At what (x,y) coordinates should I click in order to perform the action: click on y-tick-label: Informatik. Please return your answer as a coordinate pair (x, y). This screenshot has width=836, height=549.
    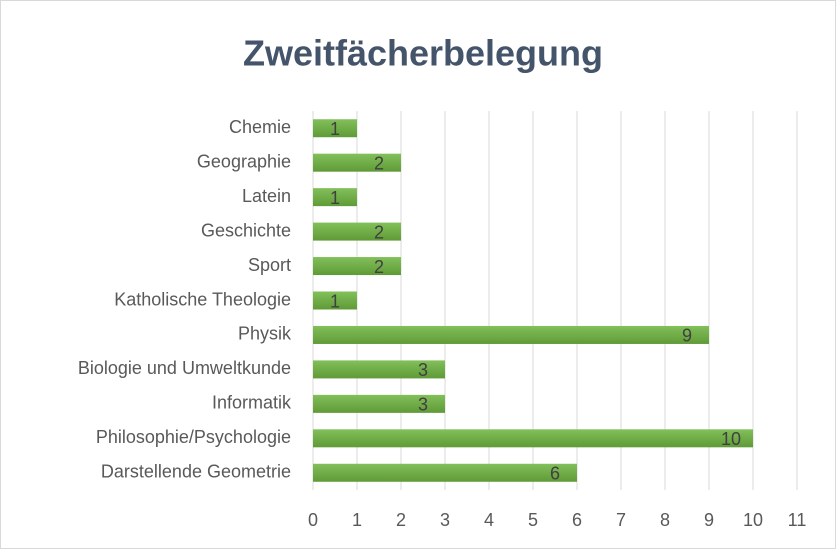
    Looking at the image, I should click on (252, 403).